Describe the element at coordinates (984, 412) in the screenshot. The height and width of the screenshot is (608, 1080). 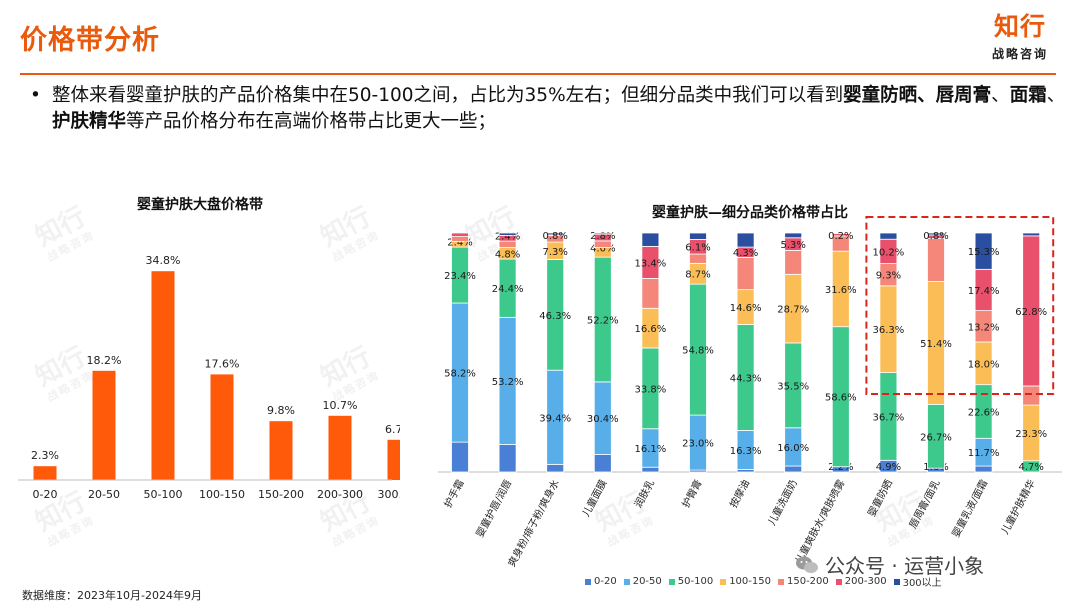
I see `segment-value-label: 22.6%` at that location.